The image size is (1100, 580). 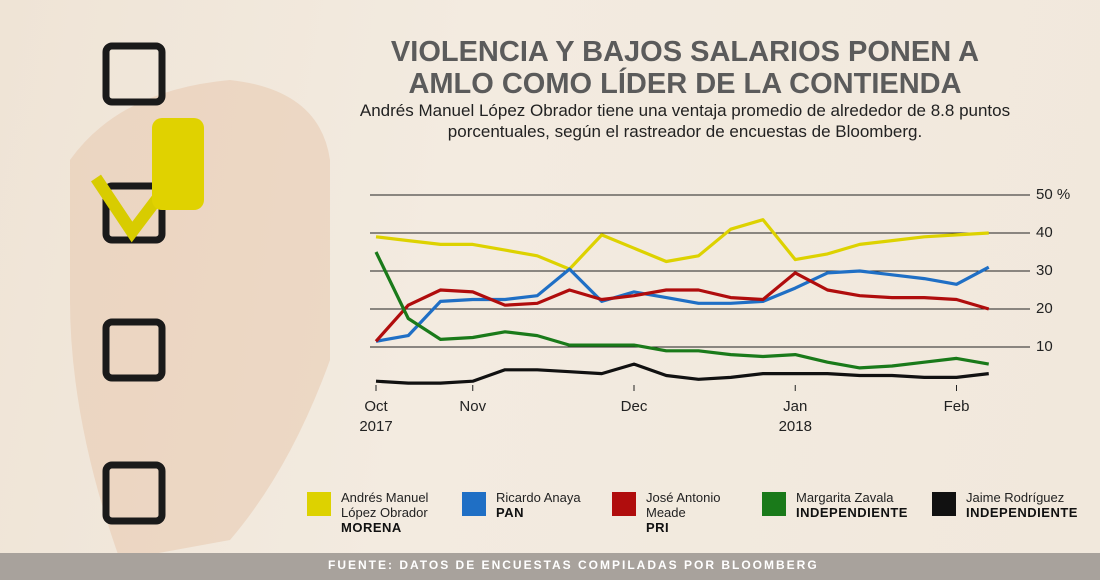 I want to click on legend-label: Ricardo Anaya, so click(x=538, y=497).